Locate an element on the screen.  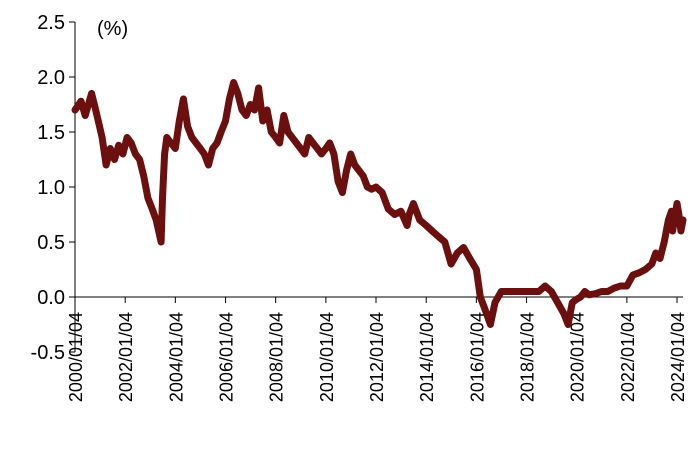
x-tick-label: 2004/01/04 is located at coordinates (176, 357).